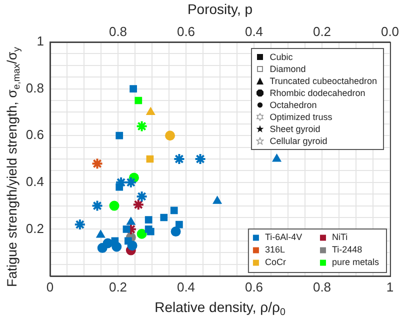 This screenshot has width=406, height=324. Describe the element at coordinates (323, 81) in the screenshot. I see `annotation: Truncated cubeoctahedron` at that location.